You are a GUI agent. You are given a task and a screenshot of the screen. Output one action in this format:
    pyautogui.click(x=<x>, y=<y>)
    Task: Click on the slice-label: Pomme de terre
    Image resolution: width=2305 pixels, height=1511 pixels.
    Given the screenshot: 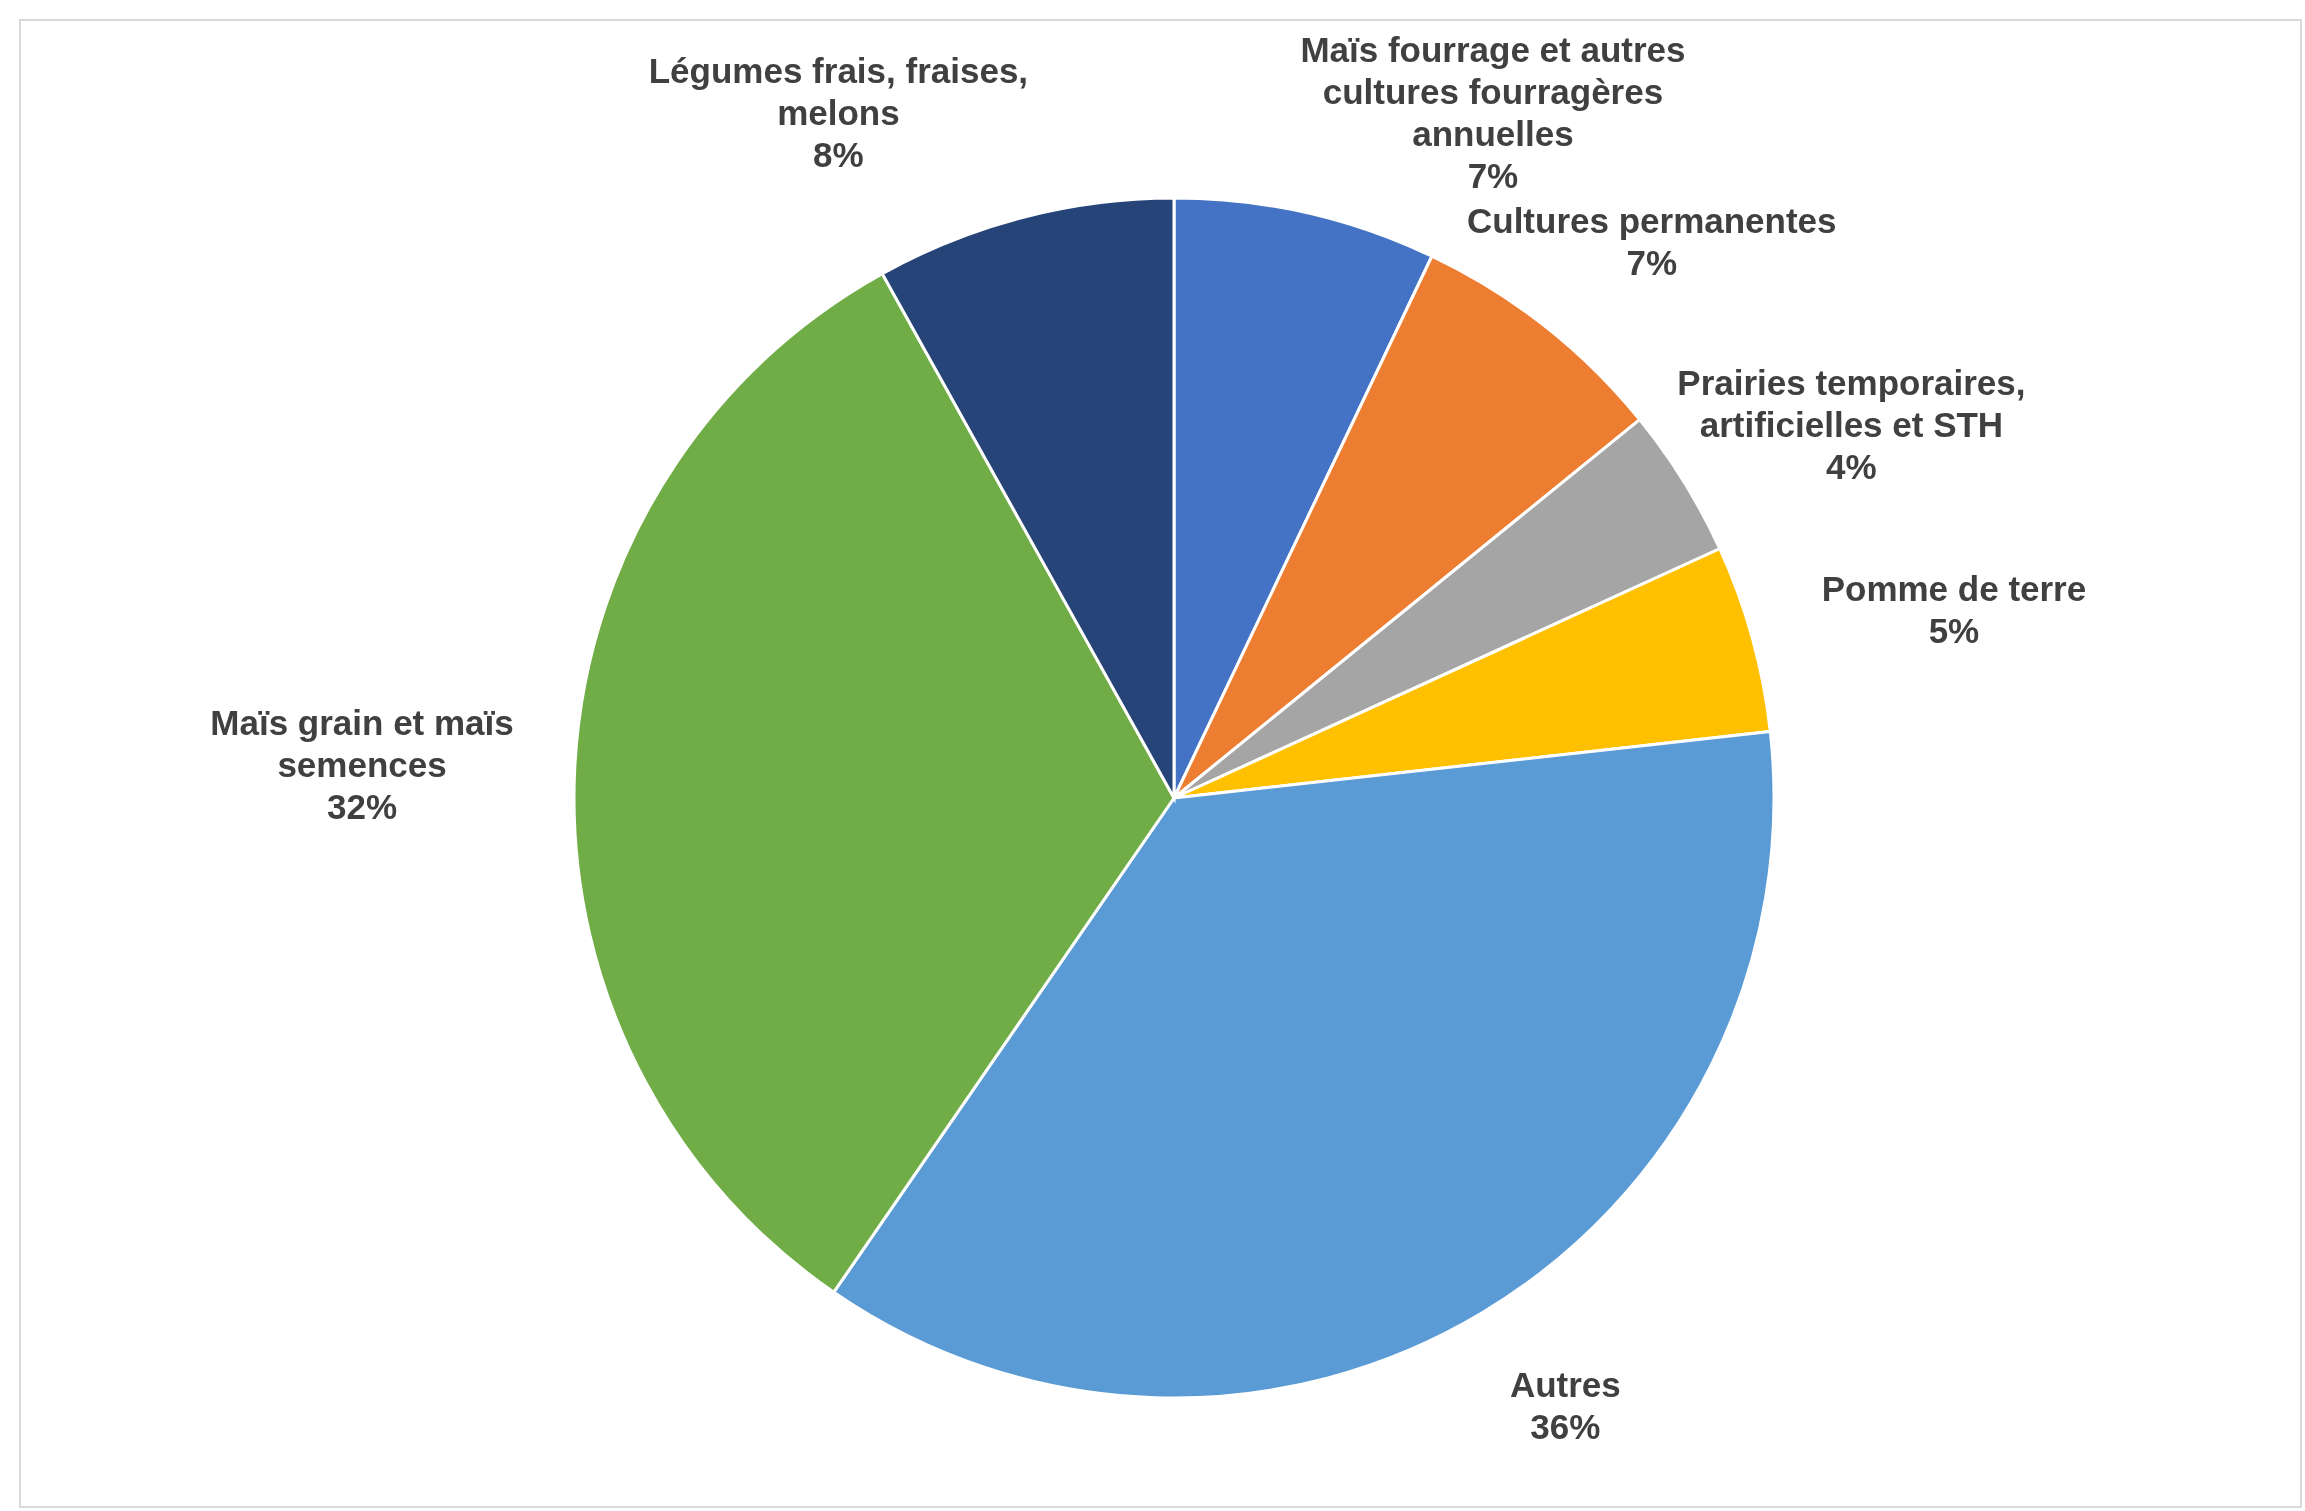 What is the action you would take?
    pyautogui.click(x=1954, y=588)
    